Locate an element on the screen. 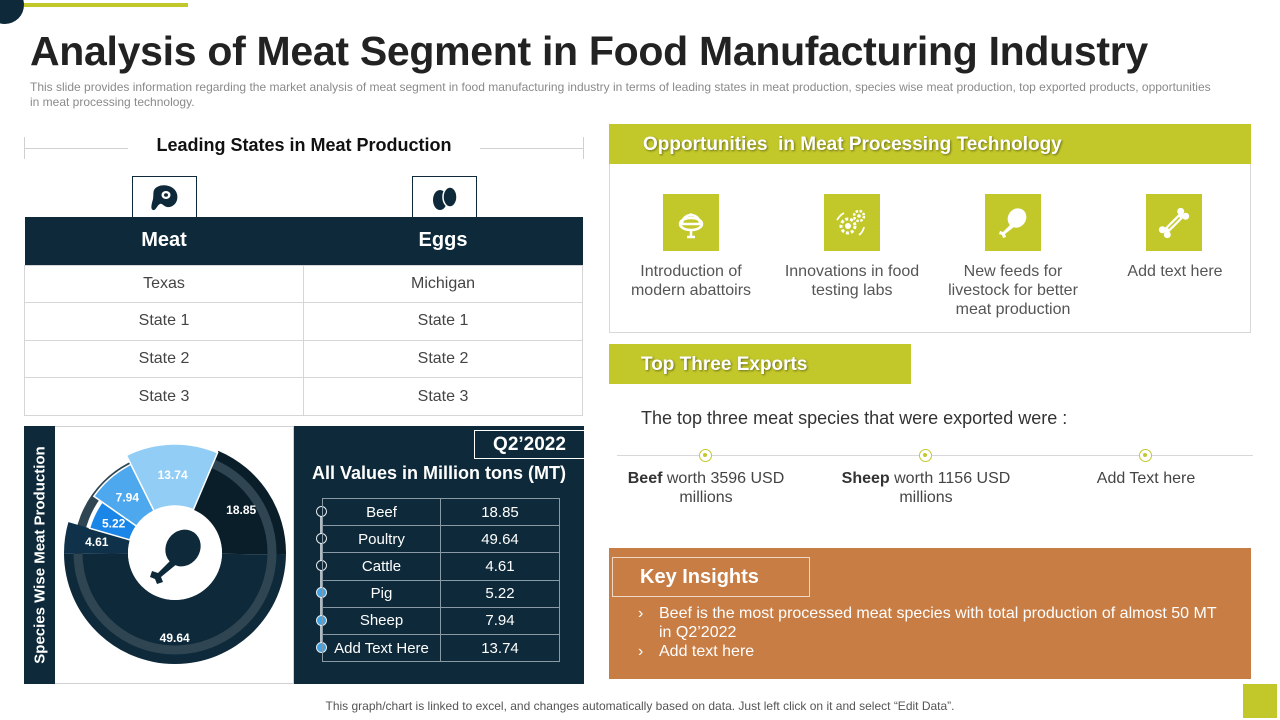  key-insights-title: Key Insights is located at coordinates (699, 577).